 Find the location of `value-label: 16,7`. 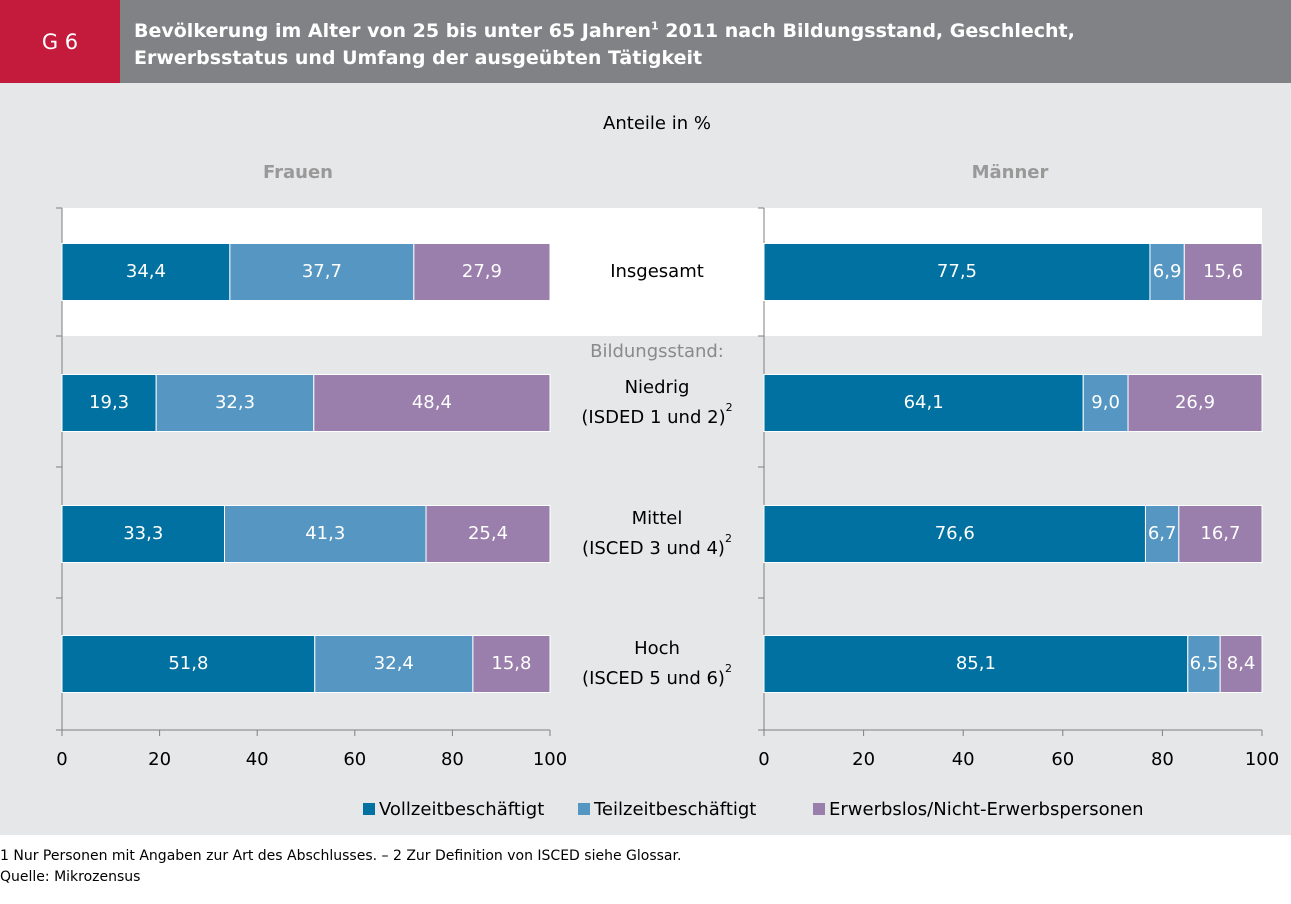

value-label: 16,7 is located at coordinates (1220, 533).